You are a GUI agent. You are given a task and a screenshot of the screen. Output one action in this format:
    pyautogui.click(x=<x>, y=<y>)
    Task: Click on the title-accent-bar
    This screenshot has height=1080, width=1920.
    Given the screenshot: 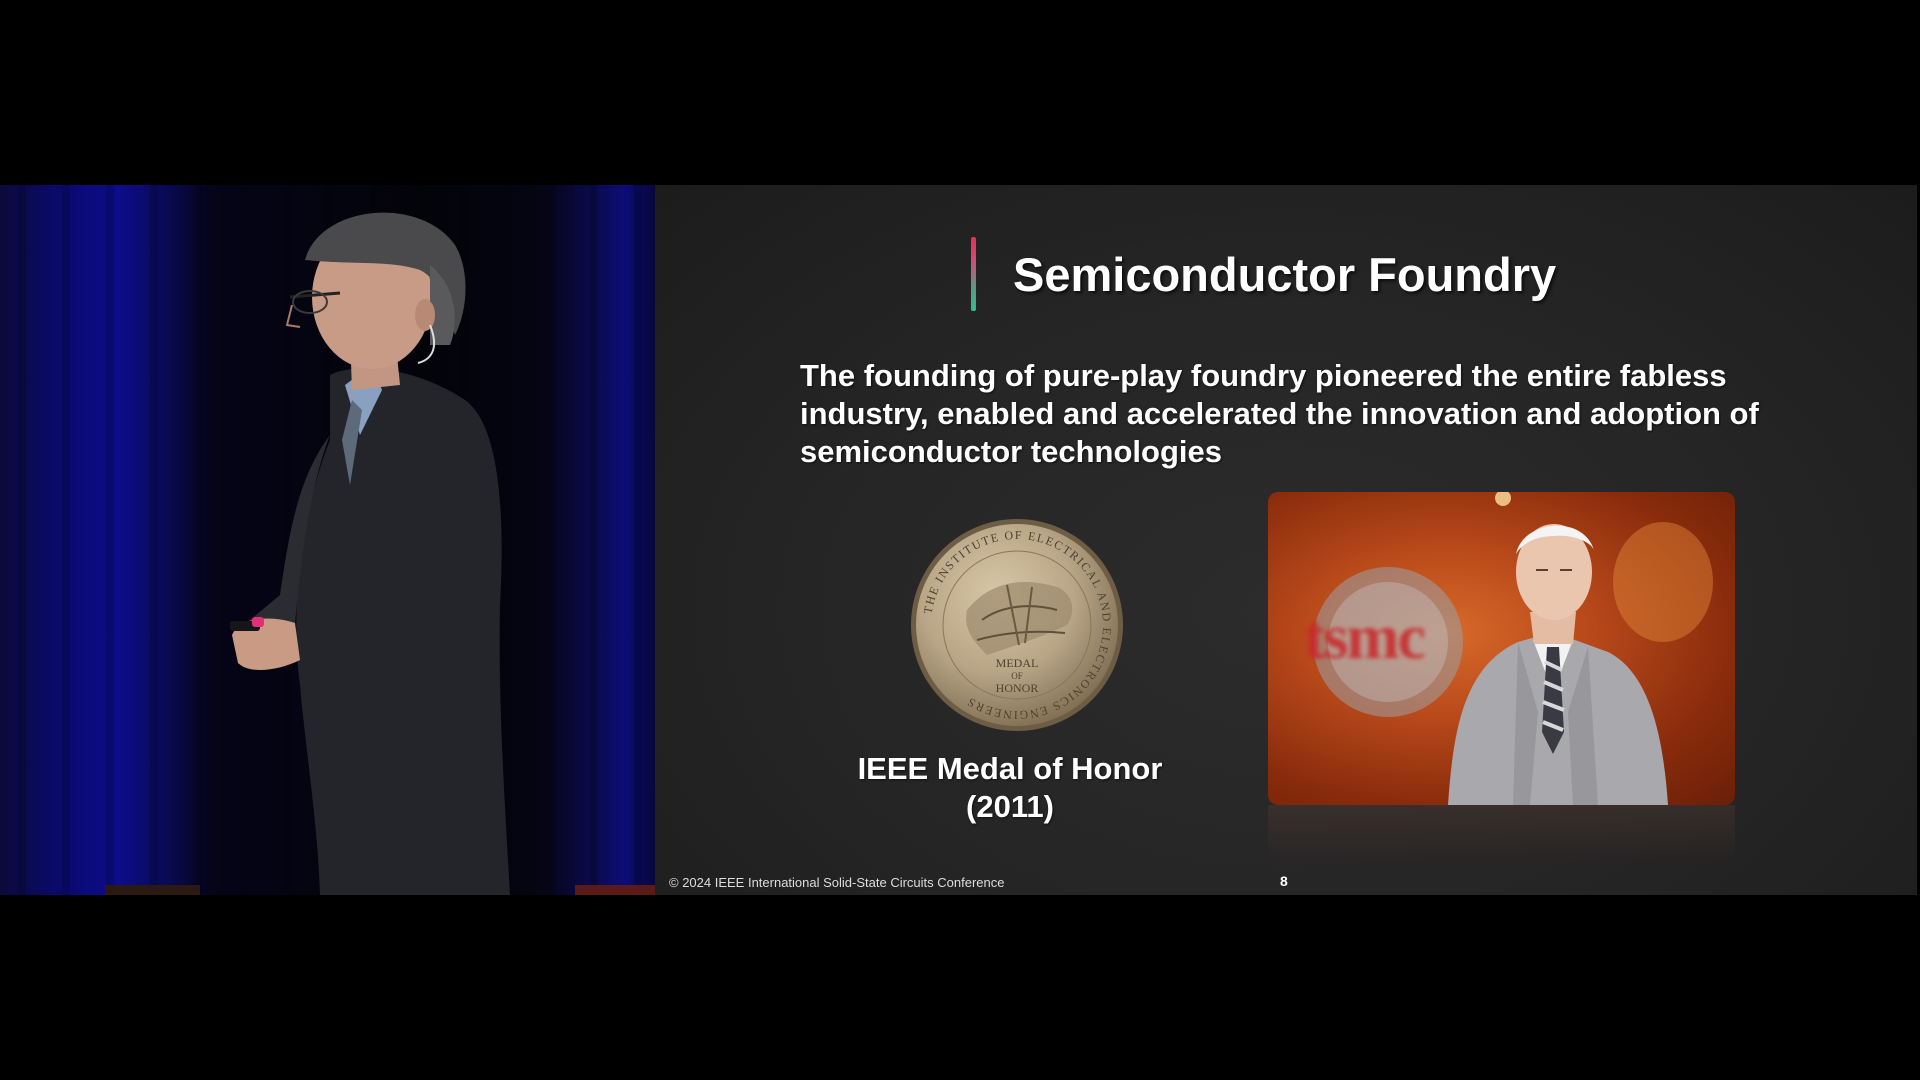 What is the action you would take?
    pyautogui.click(x=973, y=274)
    